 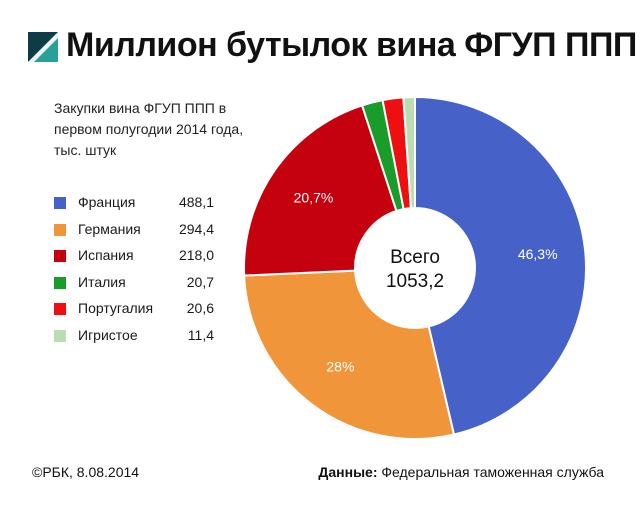 What do you see at coordinates (351, 45) in the screenshot?
I see `page-title: Миллион бутылок вина ФГУП ППП` at bounding box center [351, 45].